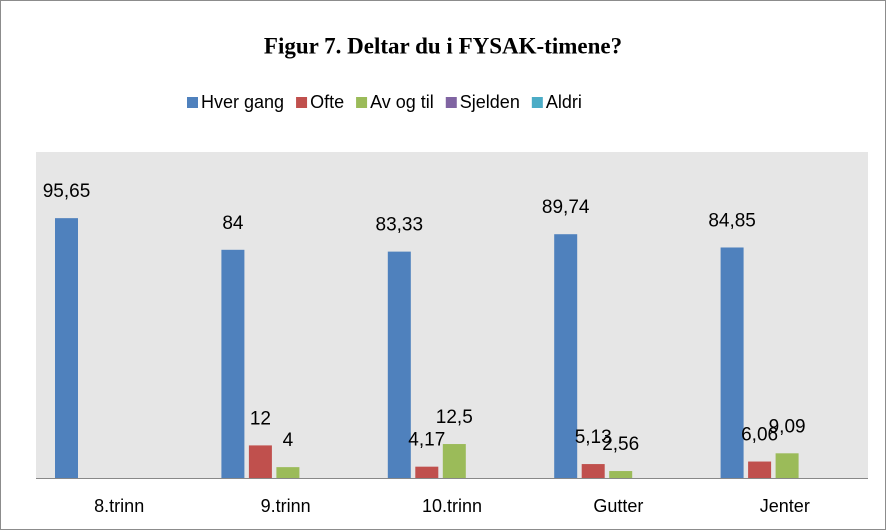 This screenshot has height=531, width=887. I want to click on x-tick-label: 10.trinn, so click(452, 506).